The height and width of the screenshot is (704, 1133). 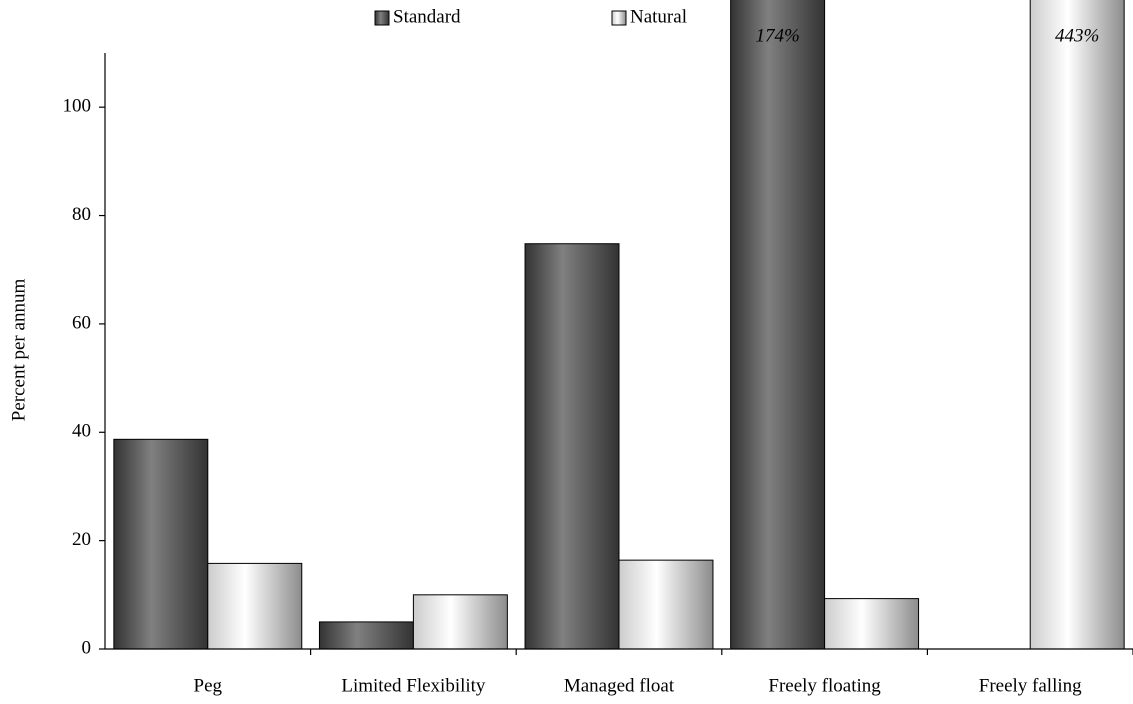 What do you see at coordinates (619, 685) in the screenshot?
I see `x-tick-label: Managed float` at bounding box center [619, 685].